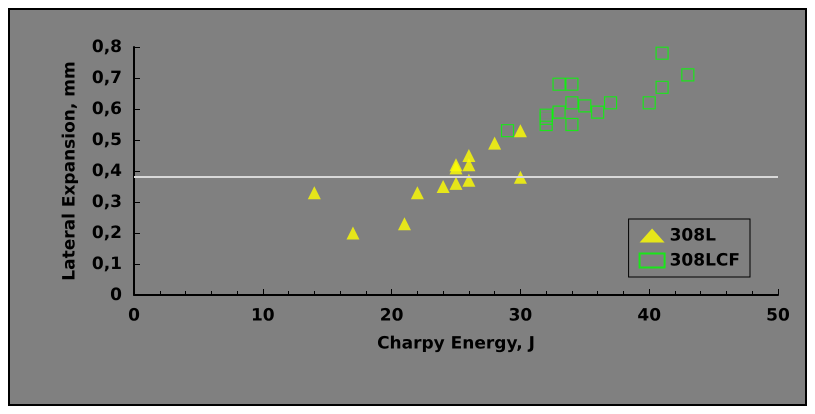 The height and width of the screenshot is (414, 815). I want to click on y-tick-label: 0, so click(116, 295).